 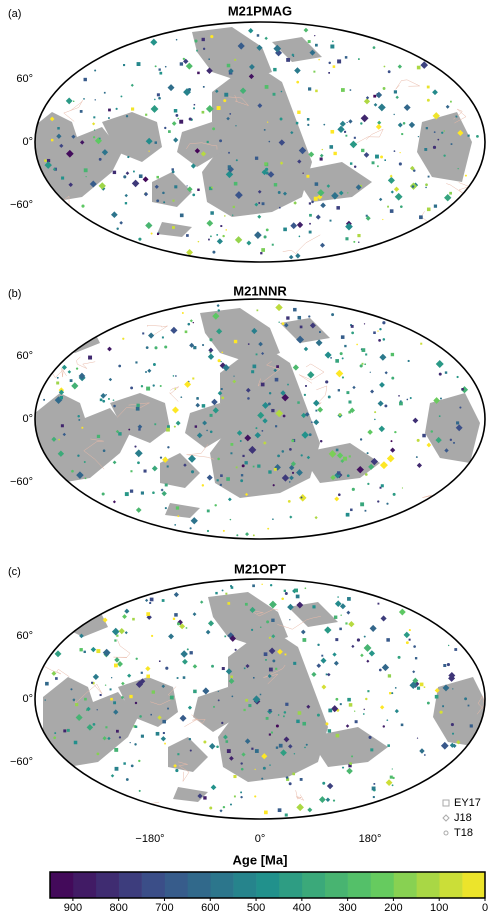 I want to click on lon-tick-label: 0°, so click(x=260, y=839).